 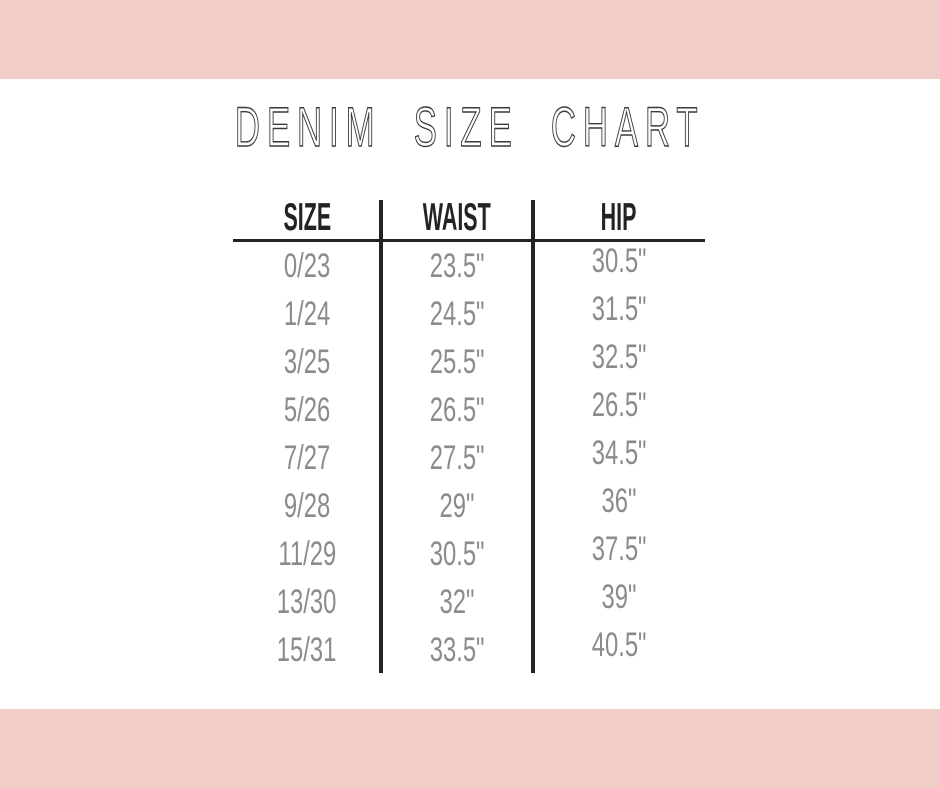 I want to click on waist-cell: 24.5", so click(x=457, y=313).